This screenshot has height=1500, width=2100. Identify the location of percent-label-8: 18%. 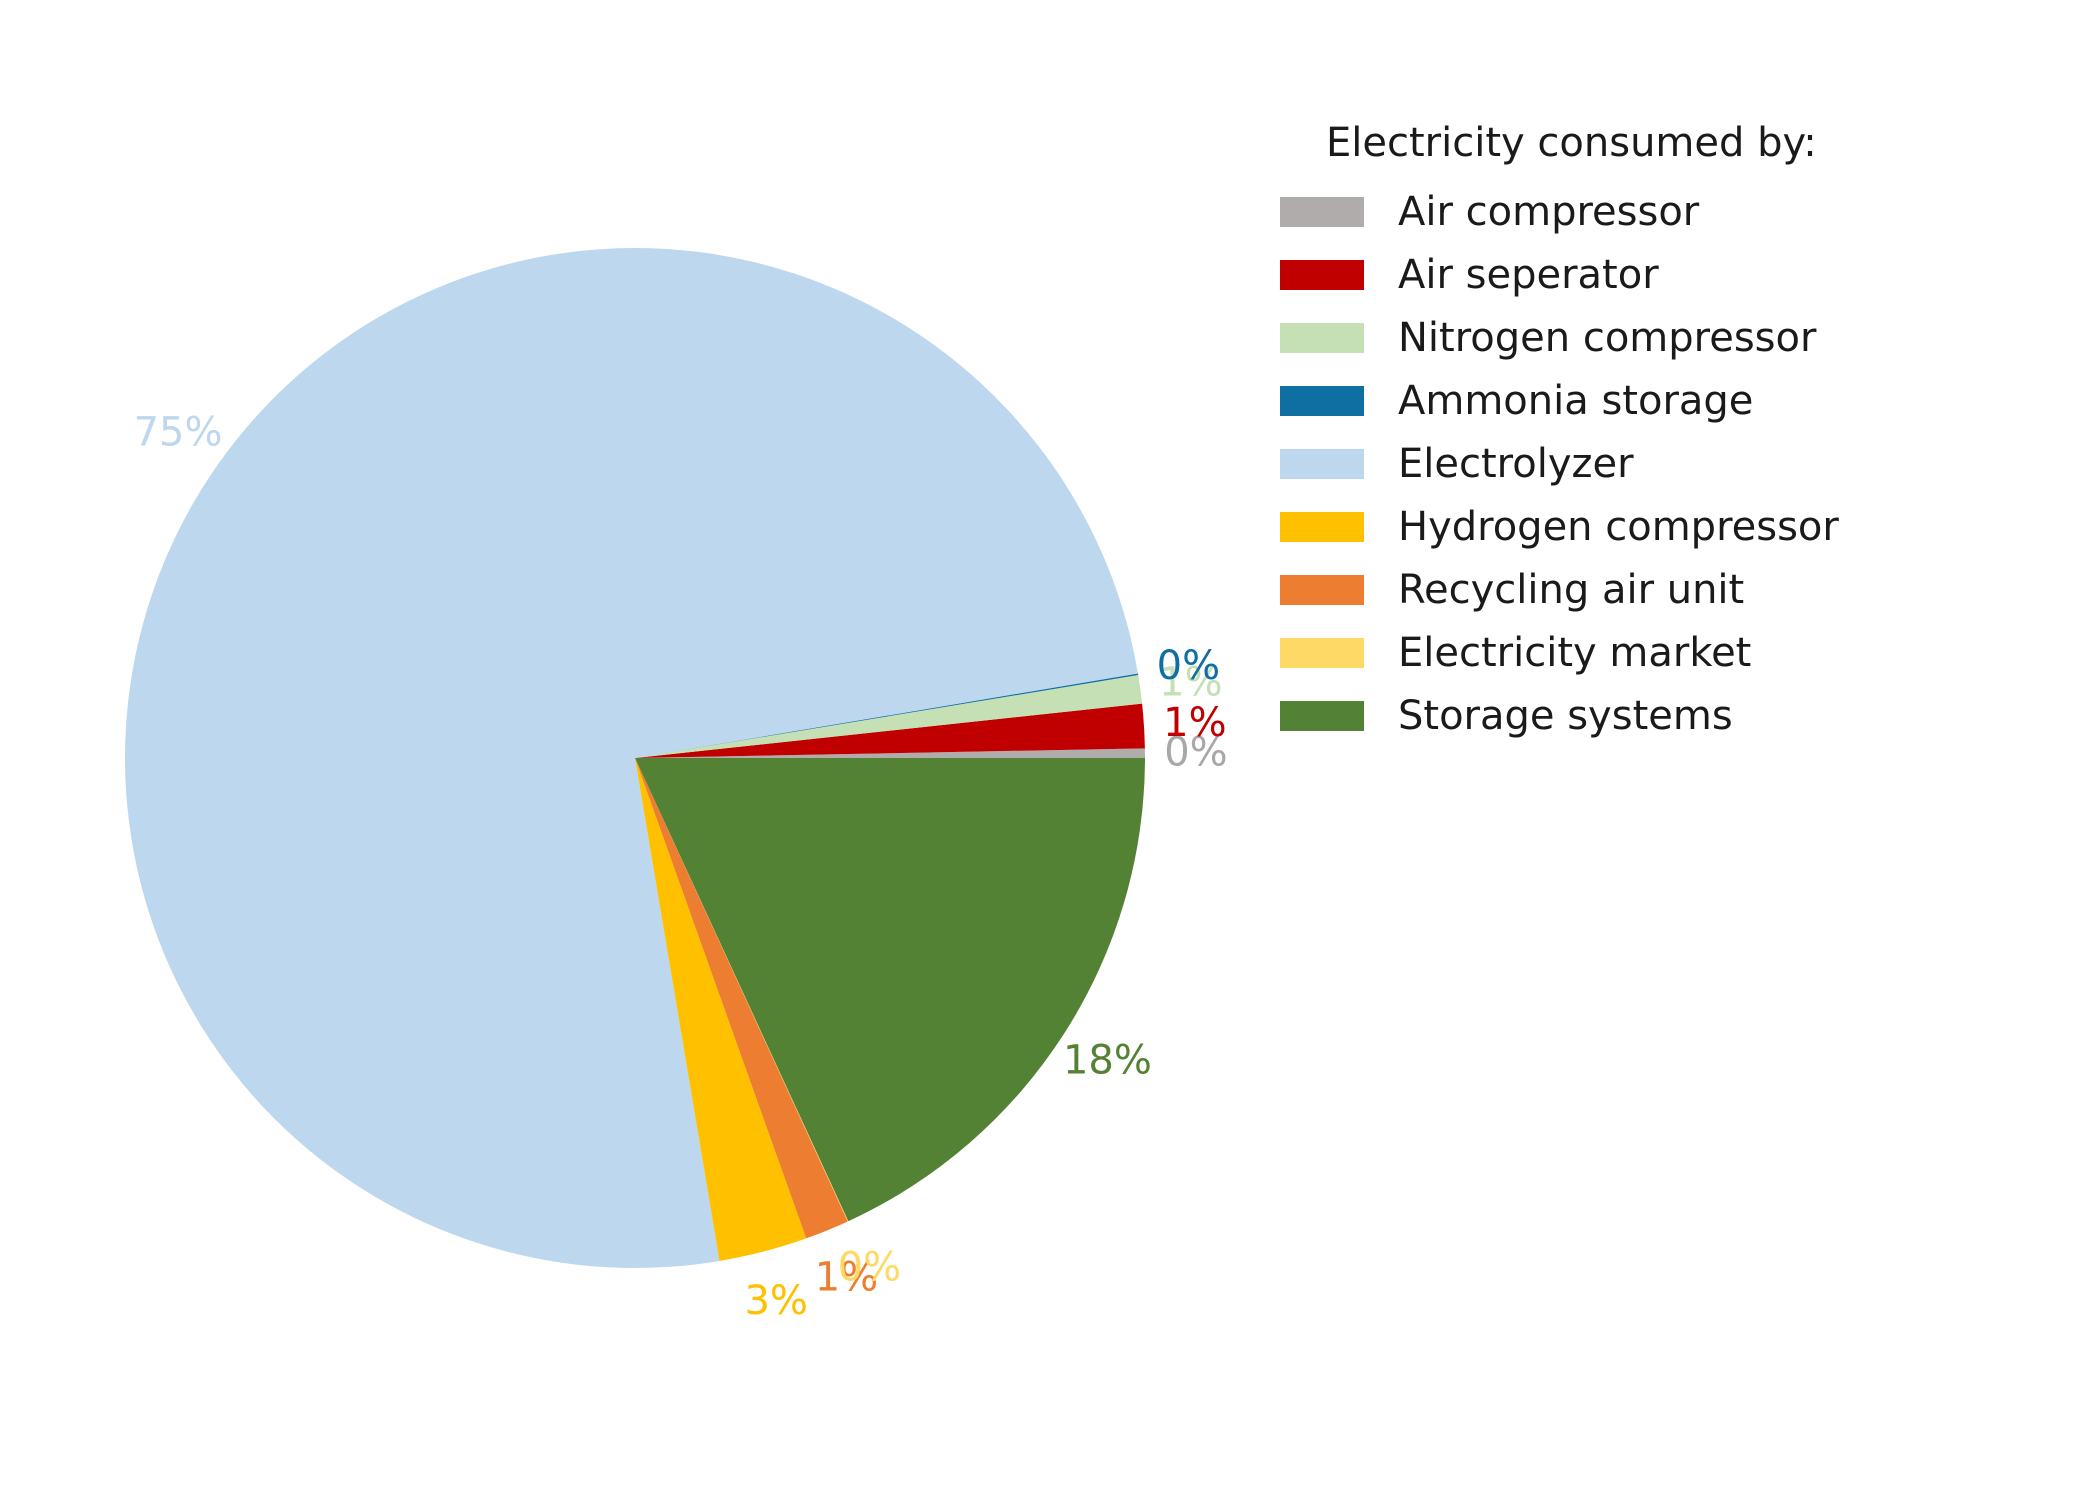
(1107, 1061).